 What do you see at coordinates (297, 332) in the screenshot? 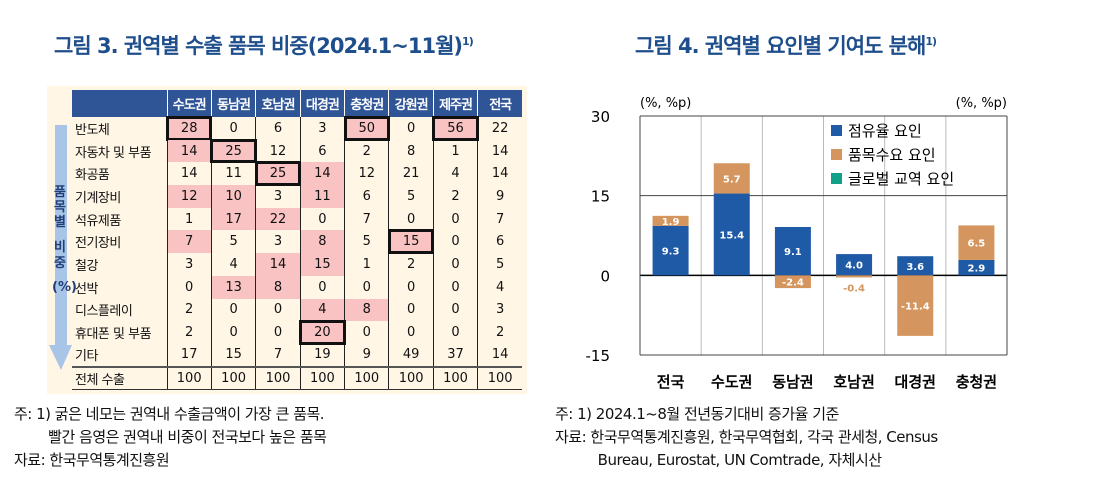
I see `table-row: 휴대폰 및 부품 2 0 0 20 0 0 0 2` at bounding box center [297, 332].